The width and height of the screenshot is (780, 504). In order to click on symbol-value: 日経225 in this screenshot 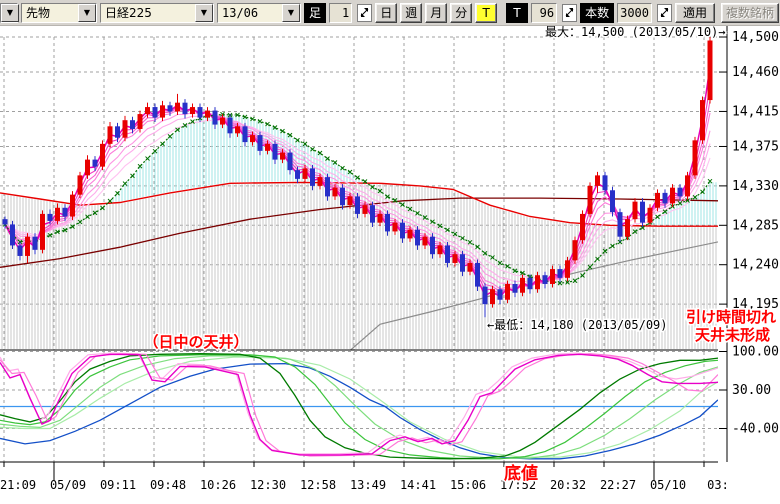, I will do `click(128, 13)`.